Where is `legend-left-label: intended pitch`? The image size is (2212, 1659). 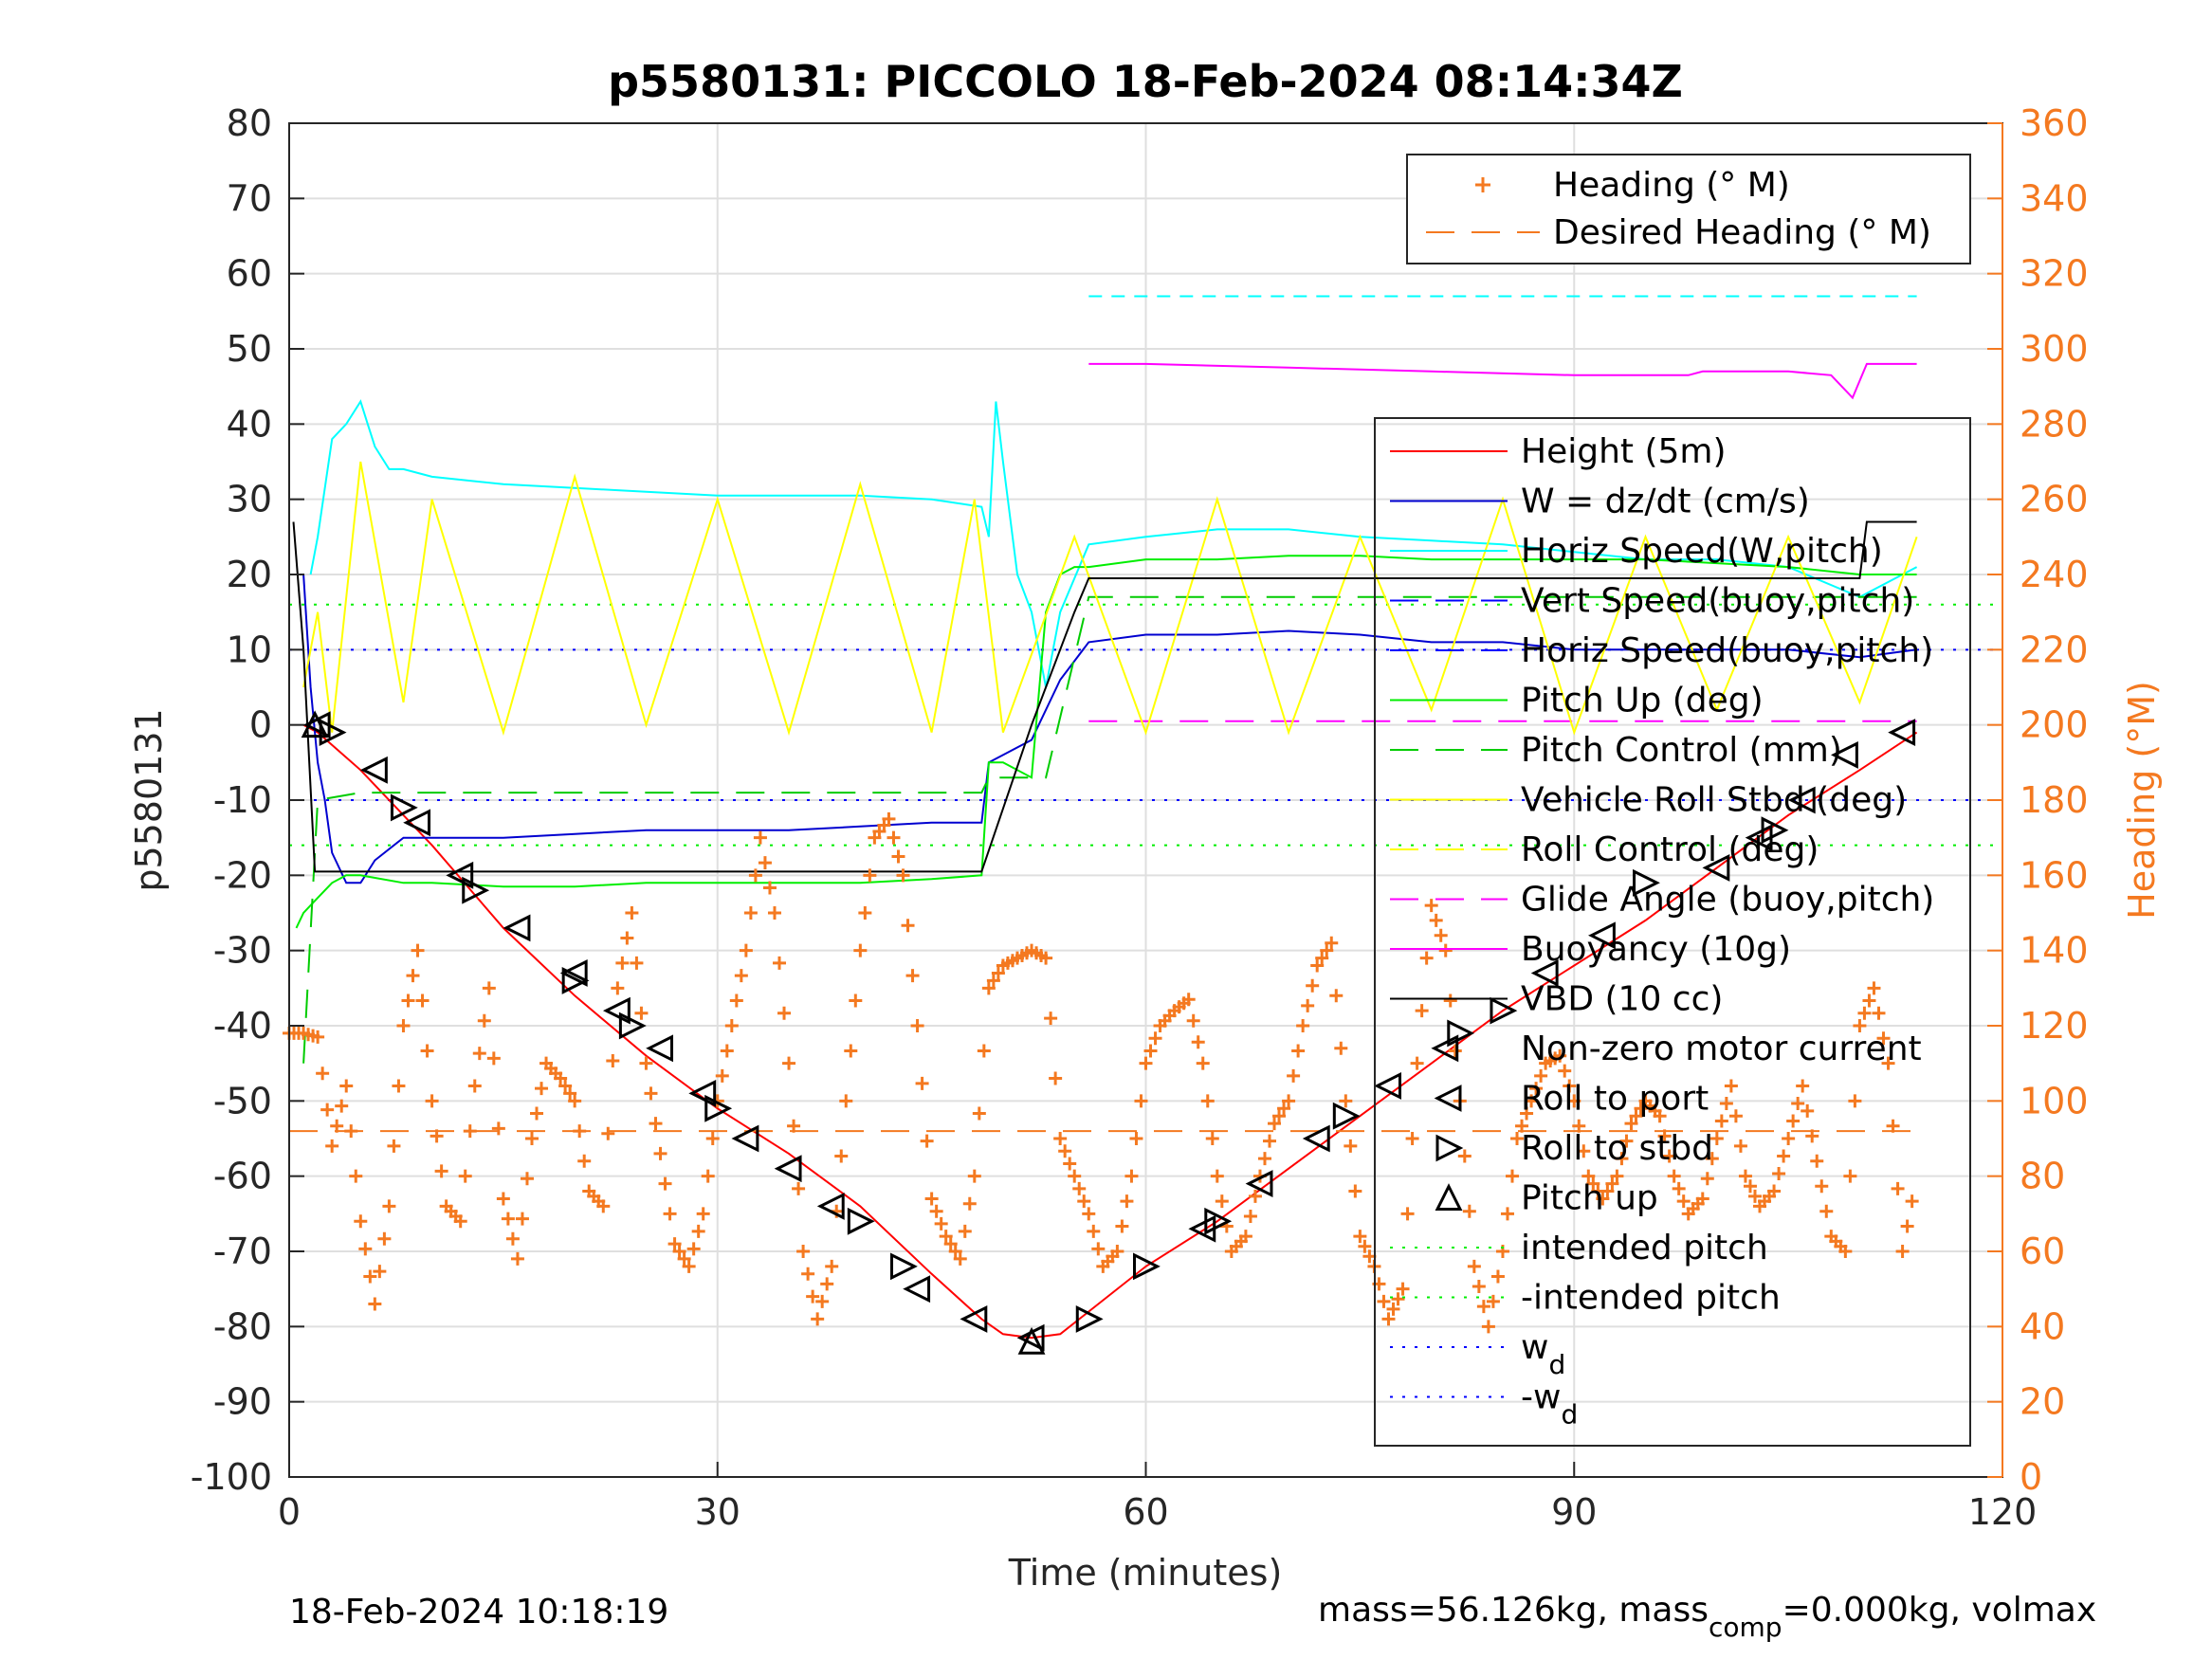 legend-left-label: intended pitch is located at coordinates (1644, 1248).